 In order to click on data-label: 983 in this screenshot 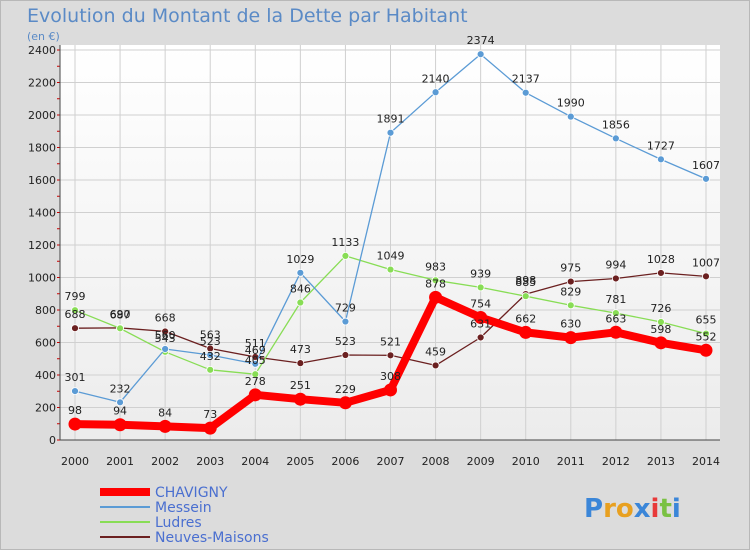, I will do `click(435, 266)`.